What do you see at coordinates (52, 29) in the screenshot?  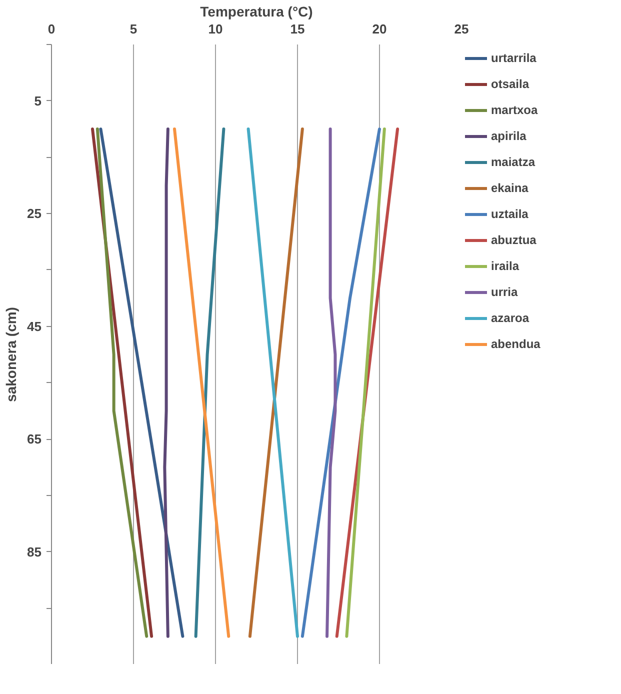 I see `x-tick-label: 0` at bounding box center [52, 29].